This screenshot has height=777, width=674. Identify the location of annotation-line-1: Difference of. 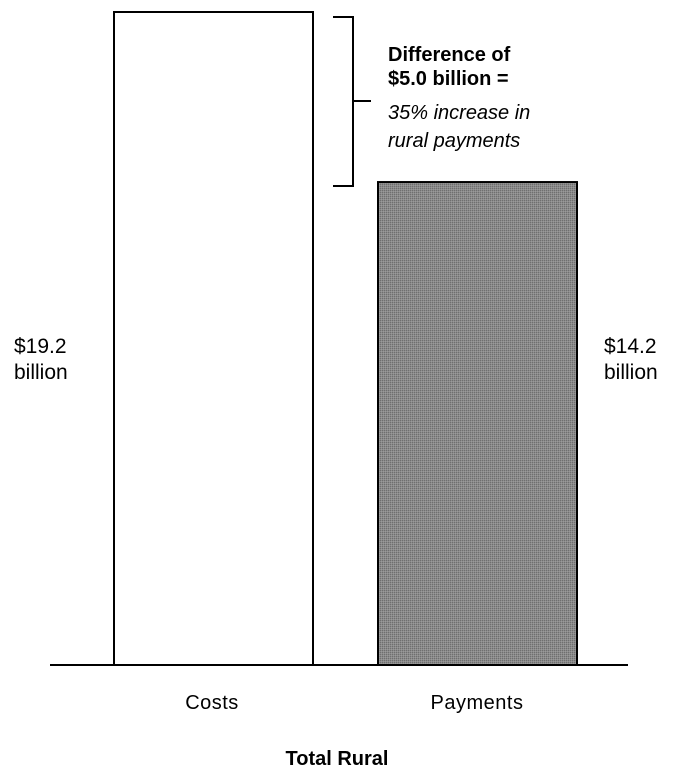
(449, 55).